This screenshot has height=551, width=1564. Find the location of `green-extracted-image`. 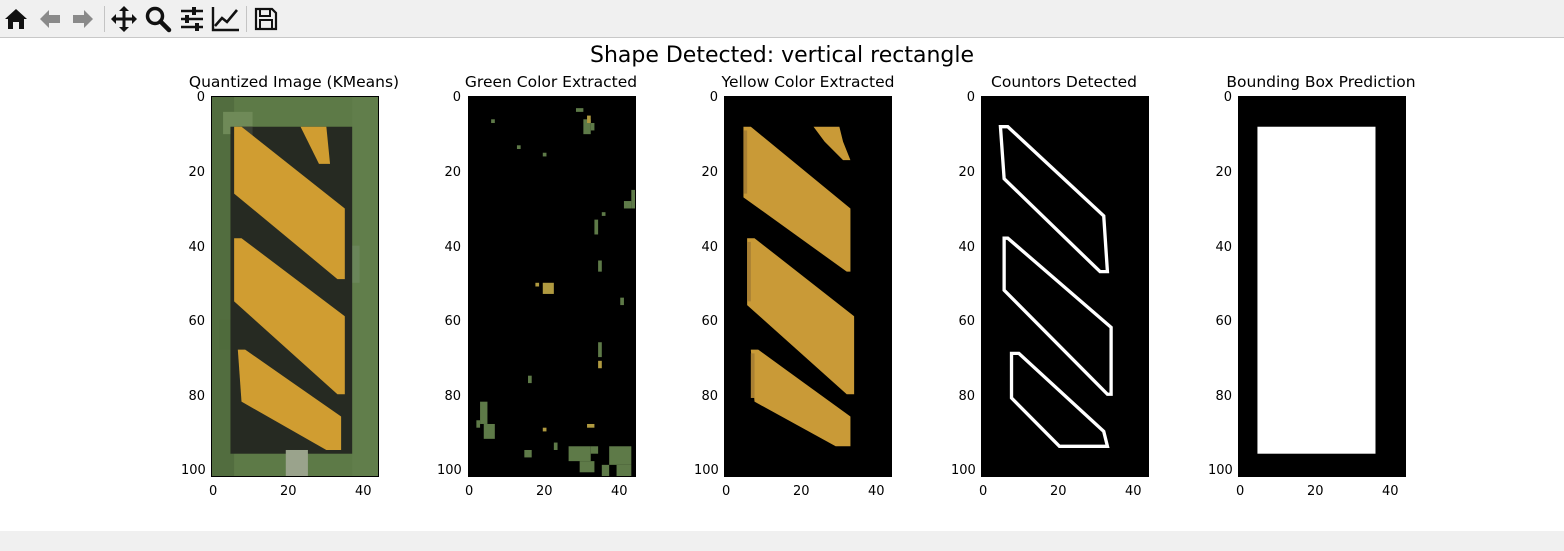

green-extracted-image is located at coordinates (552, 286).